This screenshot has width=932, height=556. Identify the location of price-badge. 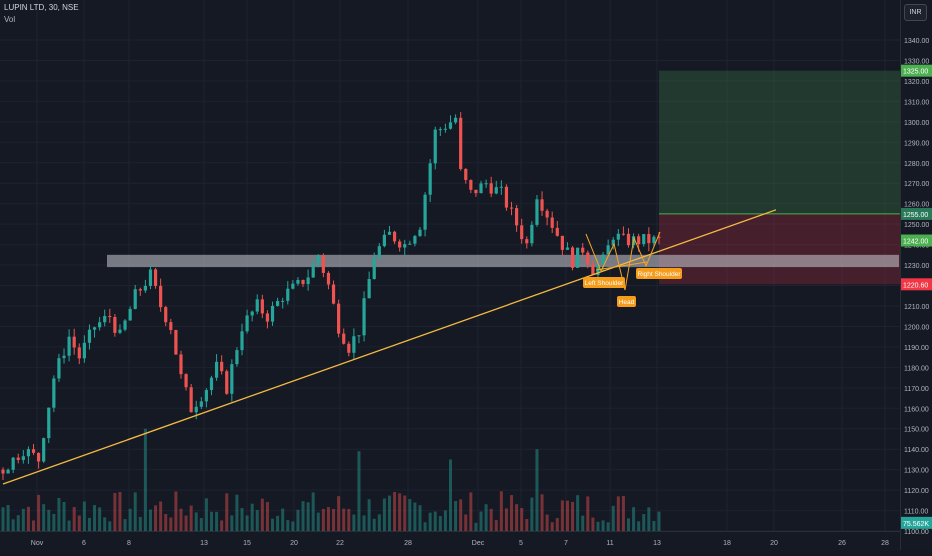
(916, 284).